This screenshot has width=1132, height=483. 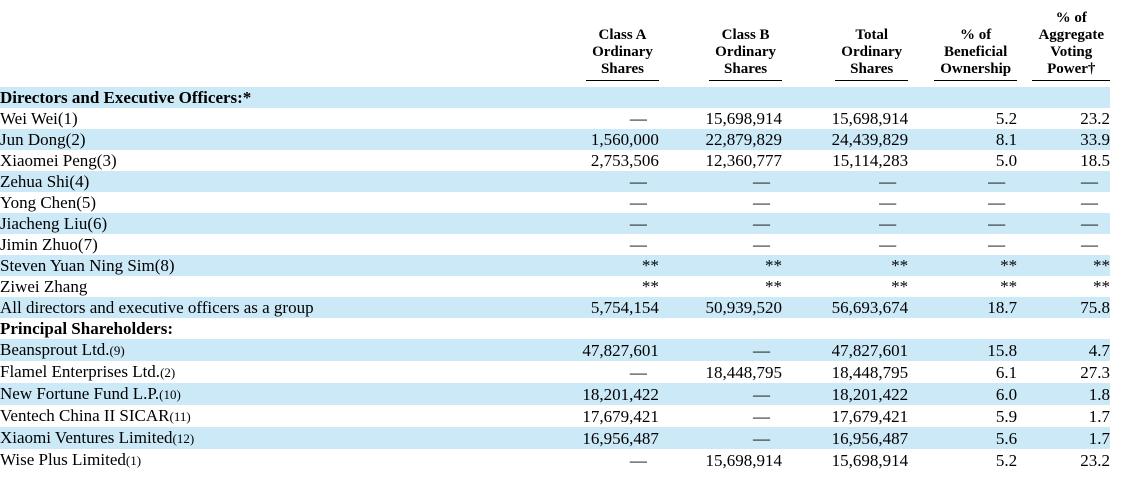 I want to click on column-header-beneficial-ownership: % of Beneficial Ownership, so click(x=963, y=43).